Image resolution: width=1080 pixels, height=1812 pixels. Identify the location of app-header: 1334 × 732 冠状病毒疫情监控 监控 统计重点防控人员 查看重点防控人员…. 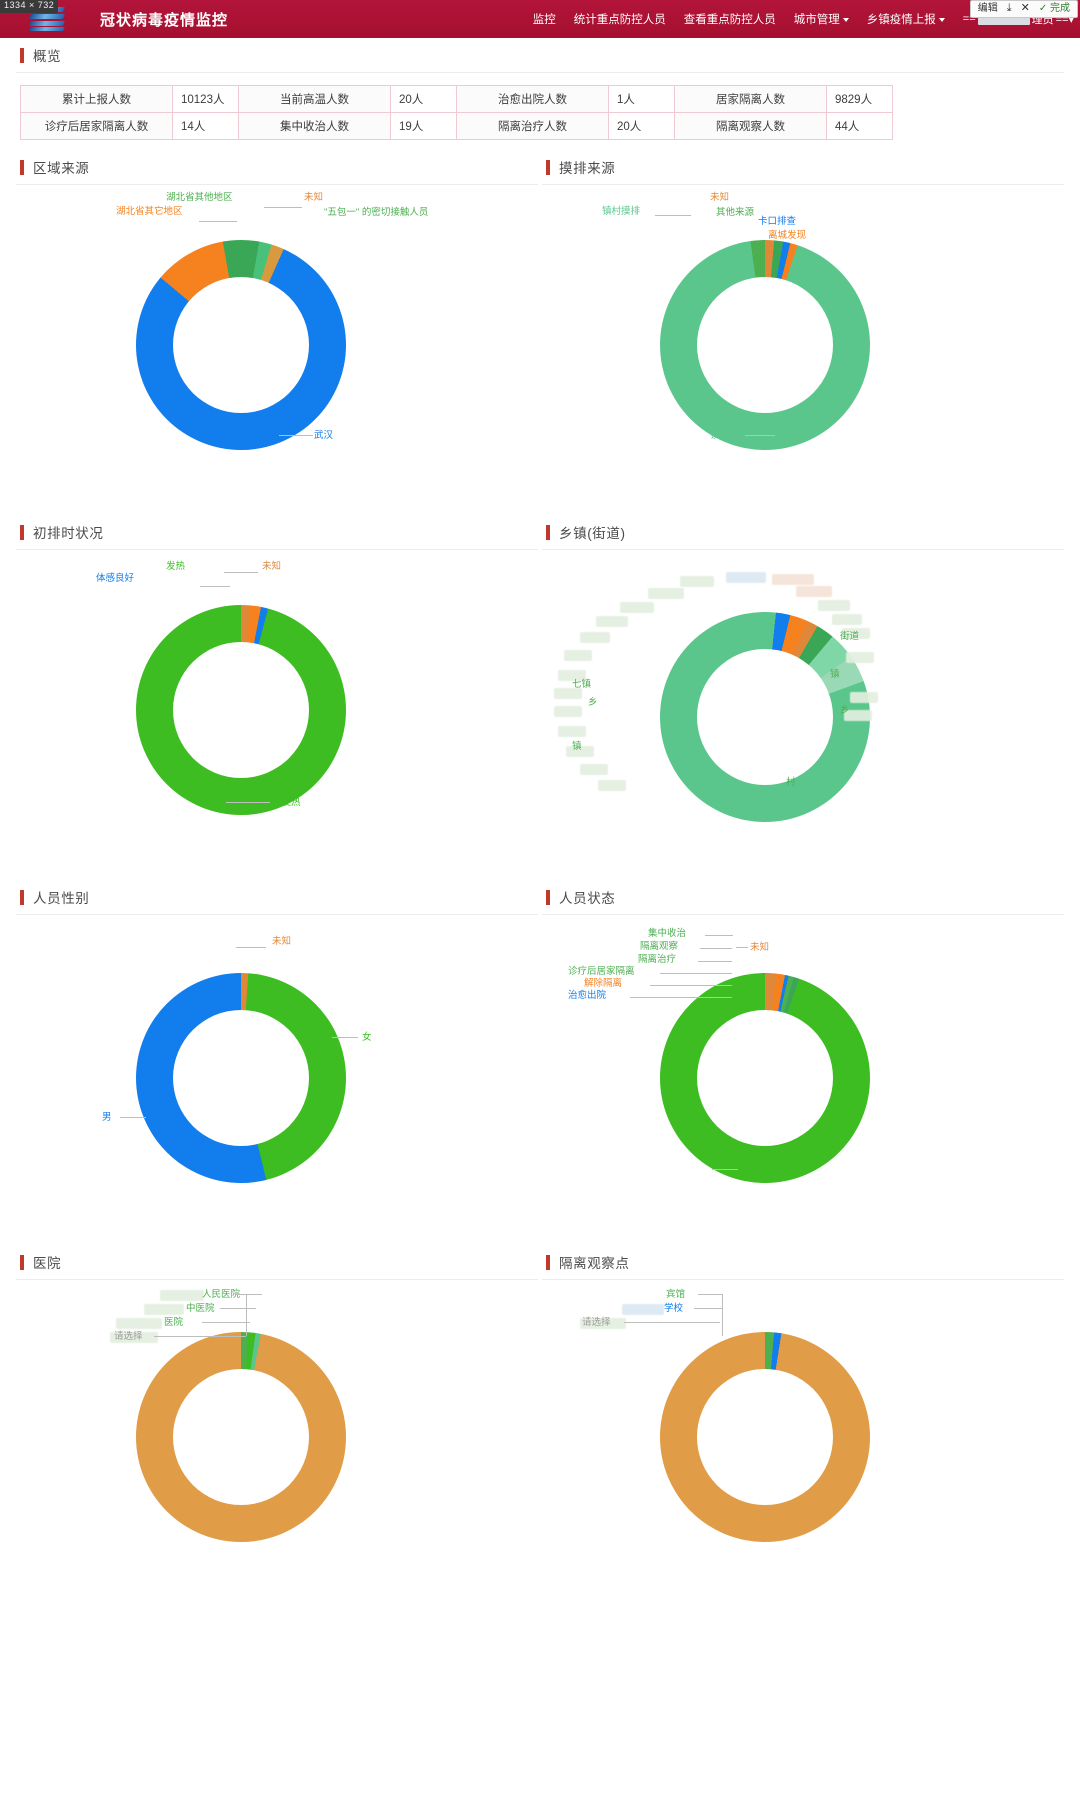
(540, 19).